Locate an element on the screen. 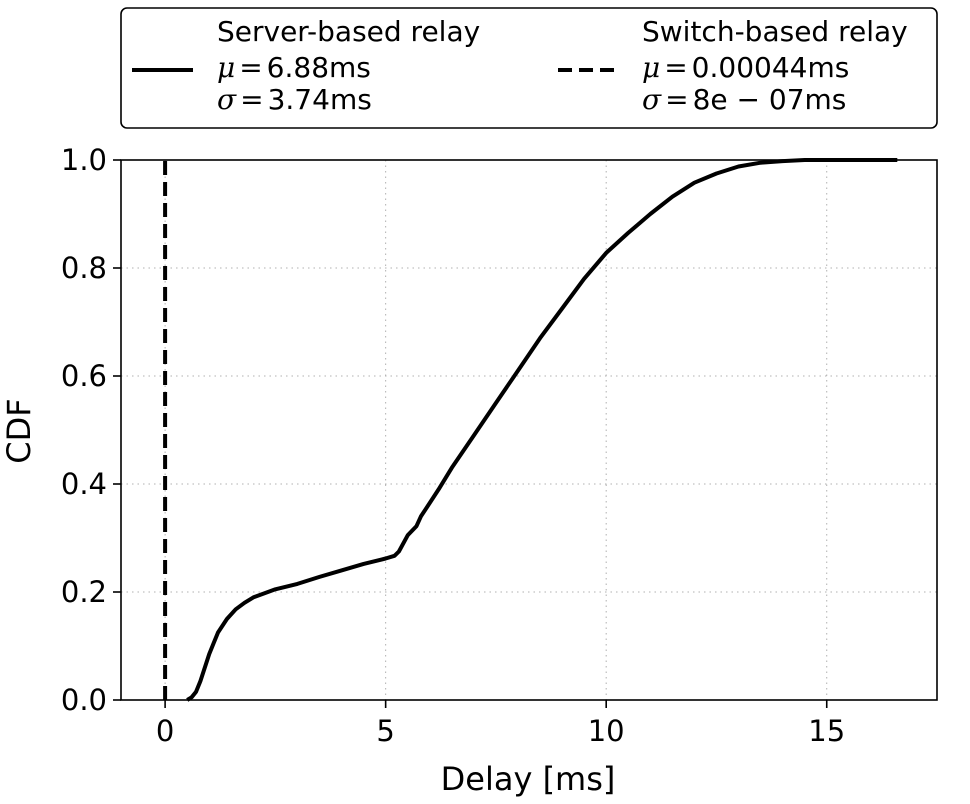 The height and width of the screenshot is (804, 970). legend-server-name: Server-based relay is located at coordinates (348, 31).